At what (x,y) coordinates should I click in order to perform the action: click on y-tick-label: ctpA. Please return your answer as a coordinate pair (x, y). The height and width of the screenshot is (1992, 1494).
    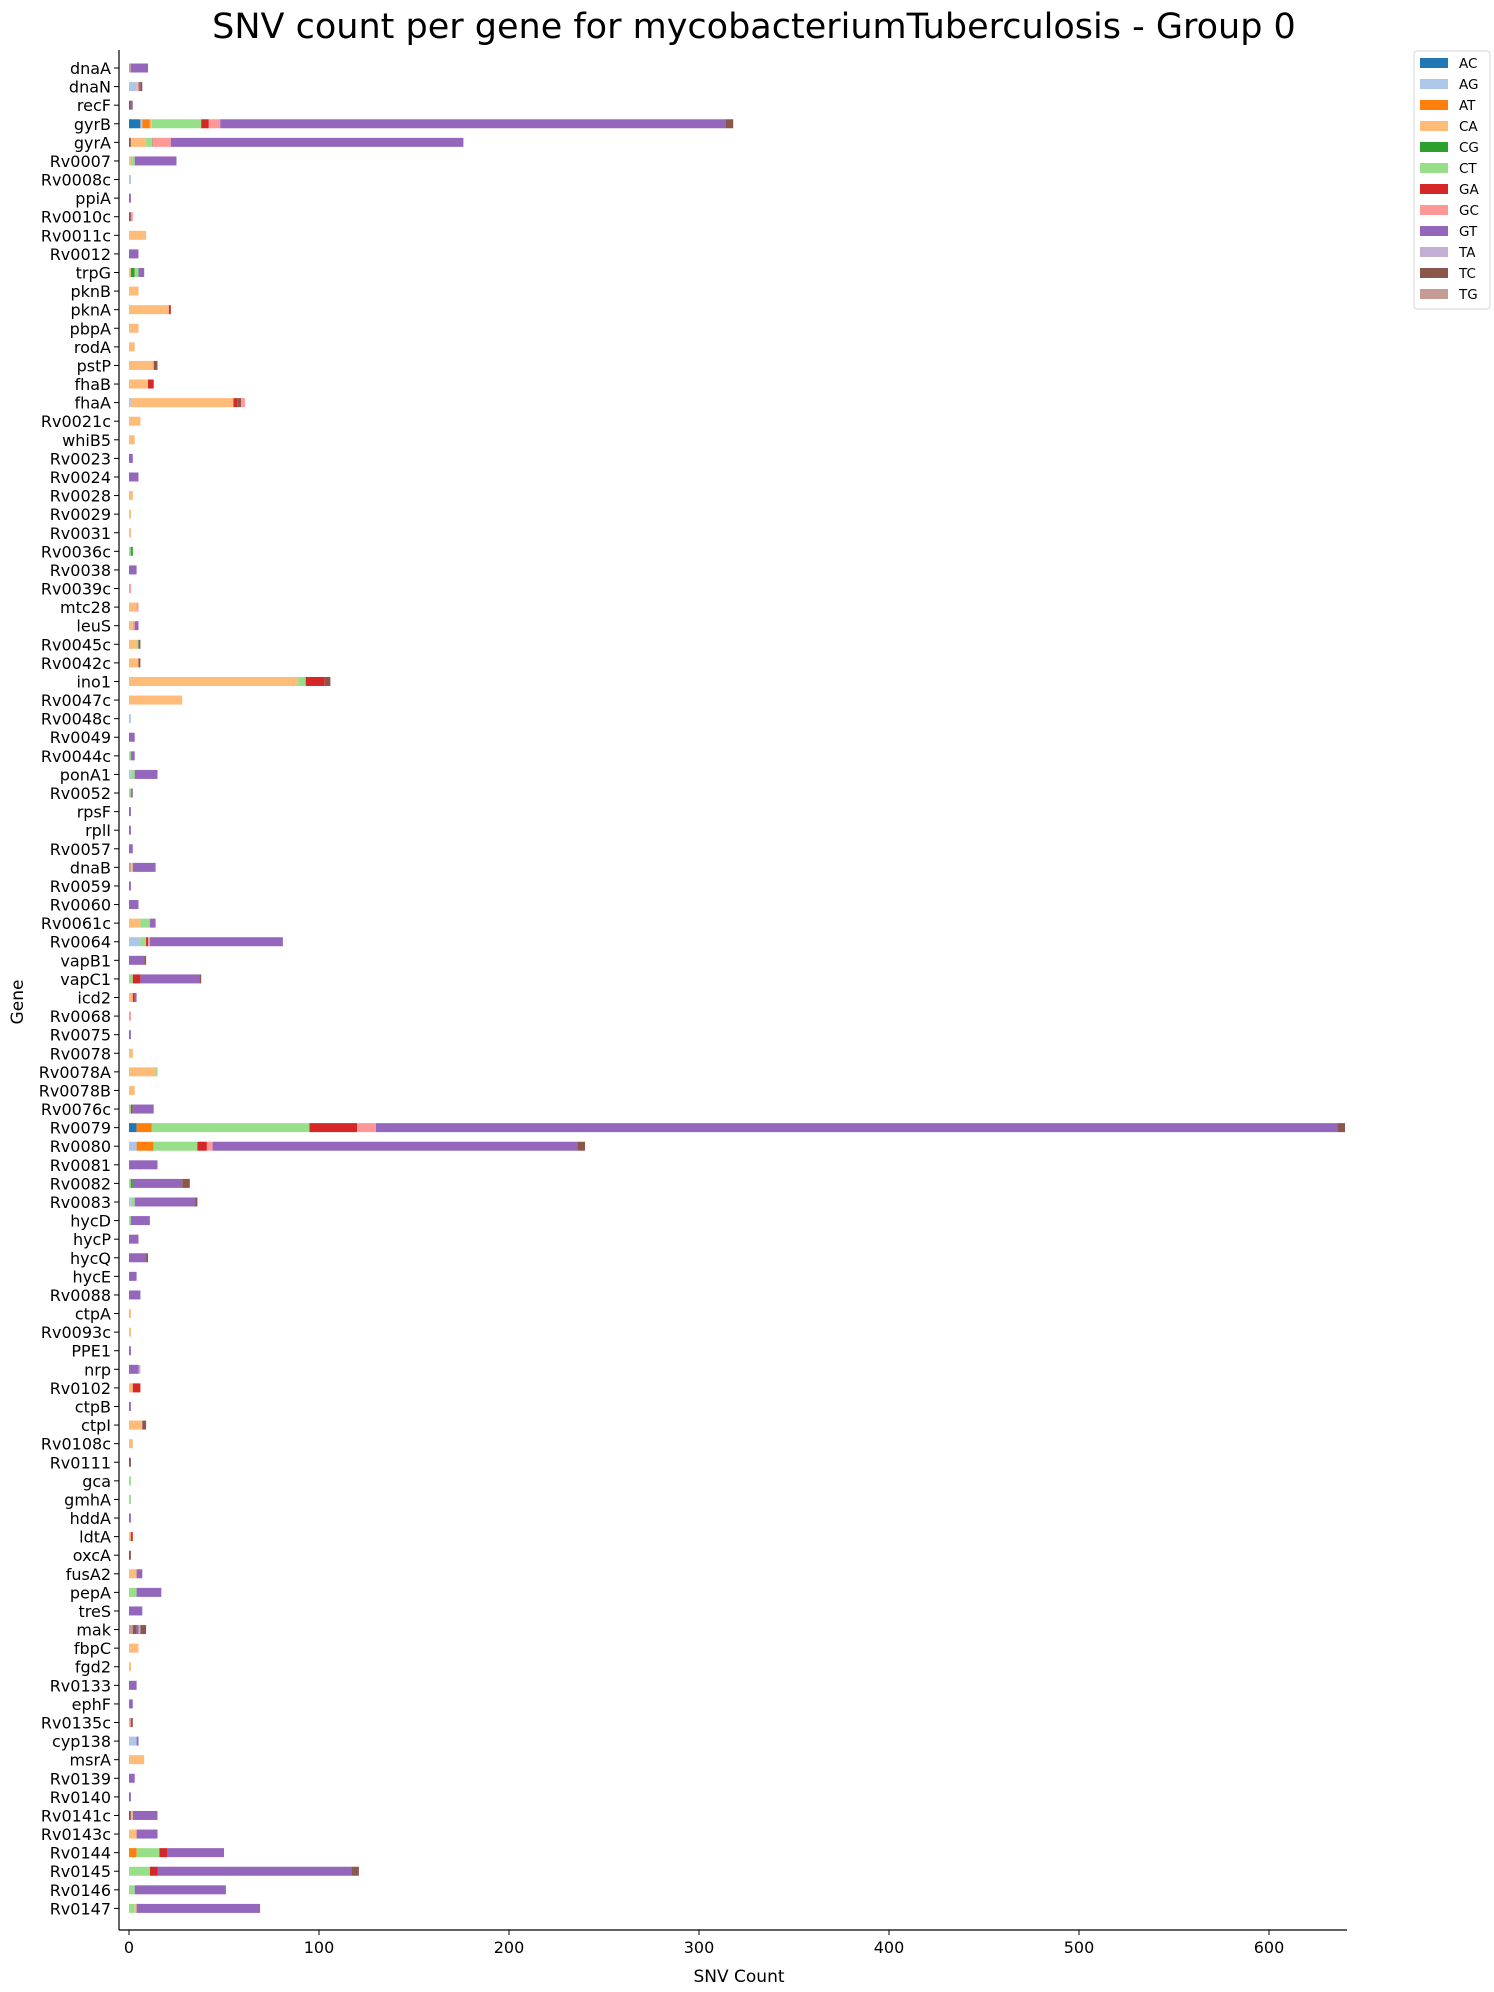
    Looking at the image, I should click on (93, 1314).